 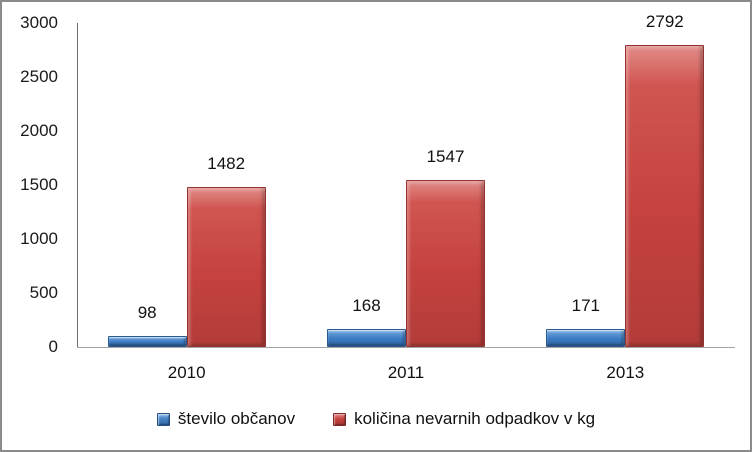 What do you see at coordinates (366, 305) in the screenshot?
I see `data-label-2011-series-1: 168` at bounding box center [366, 305].